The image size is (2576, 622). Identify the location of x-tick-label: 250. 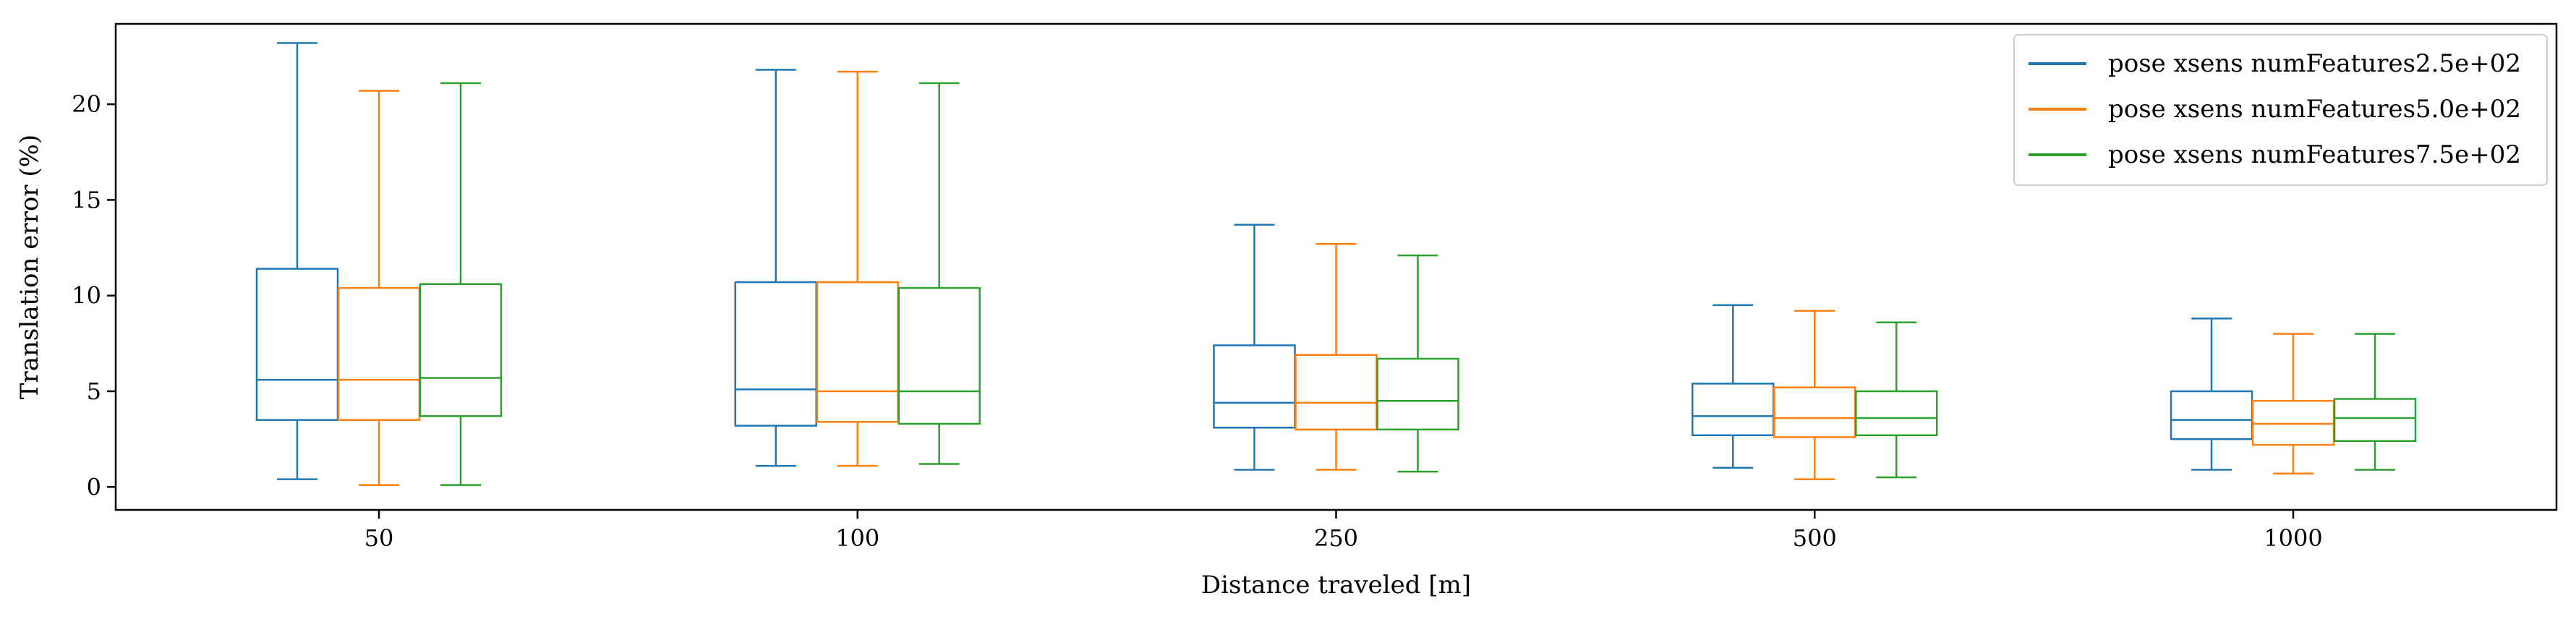
(1336, 538).